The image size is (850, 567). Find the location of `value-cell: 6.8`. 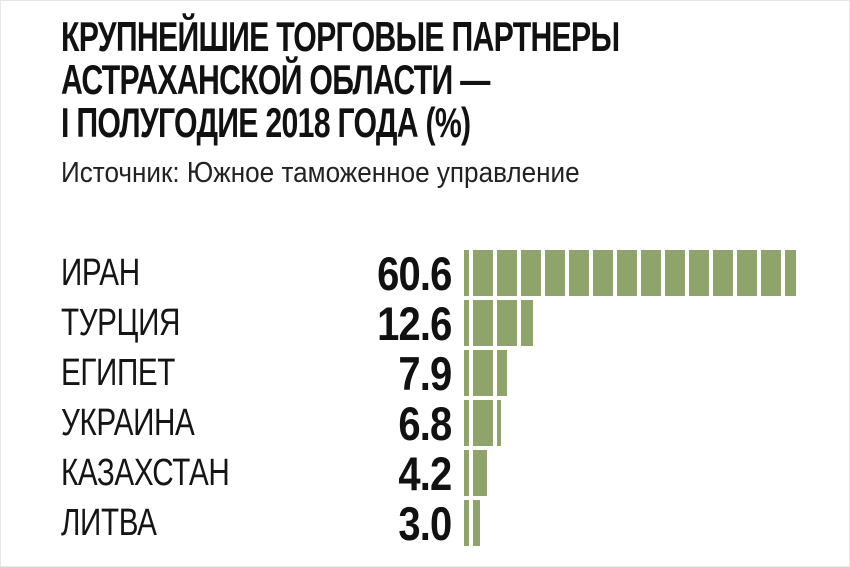

value-cell: 6.8 is located at coordinates (403, 423).